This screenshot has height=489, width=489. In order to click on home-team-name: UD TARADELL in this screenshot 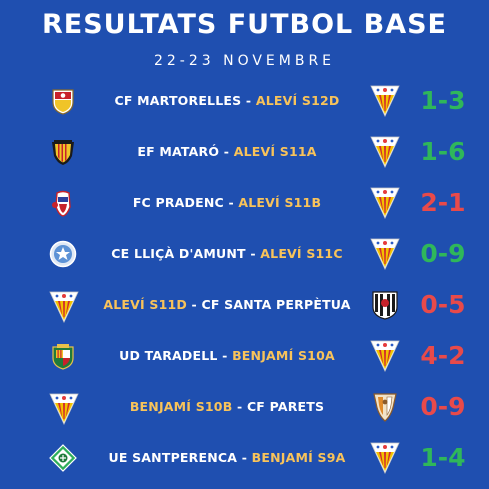, I will do `click(168, 355)`.